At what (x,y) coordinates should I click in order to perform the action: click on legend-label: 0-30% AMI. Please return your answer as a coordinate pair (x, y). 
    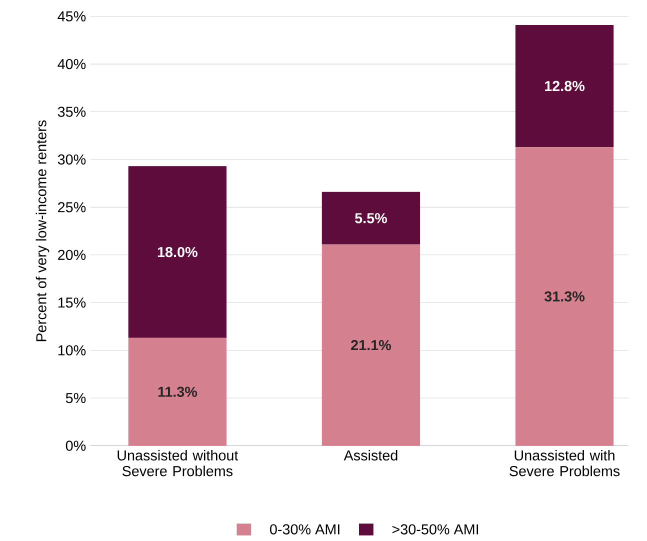
    Looking at the image, I should click on (305, 529).